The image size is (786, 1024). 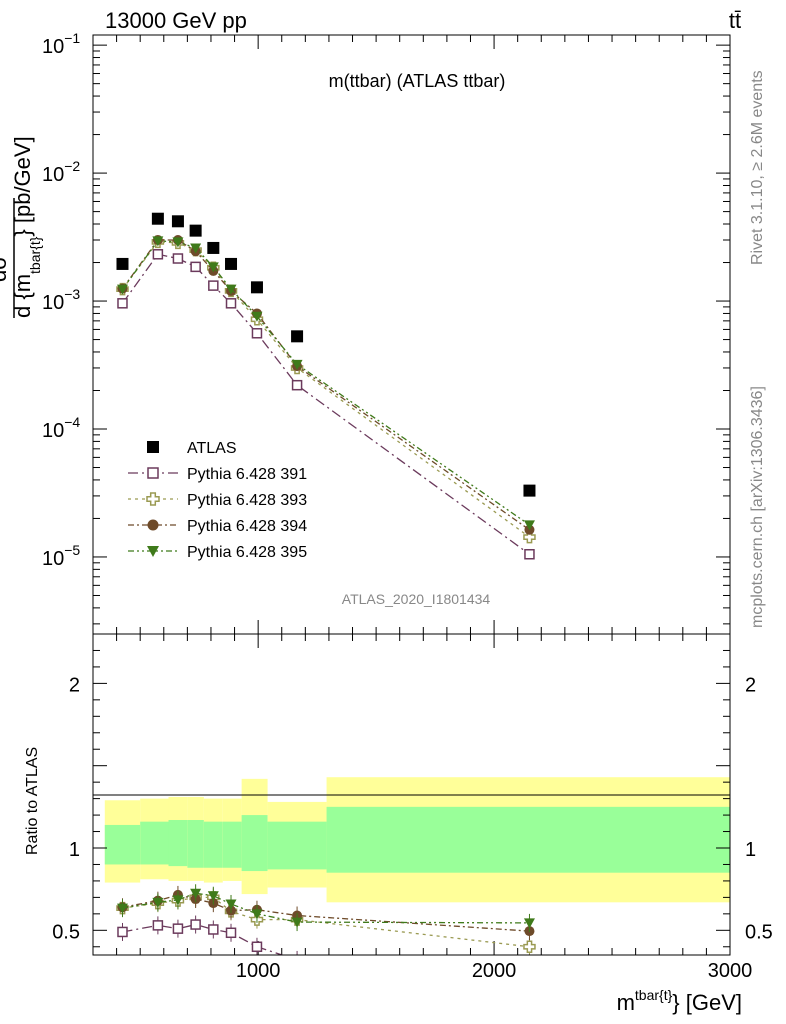 I want to click on svg-text: d {mtbar{t}} [pb/GeV], so click(x=26, y=227).